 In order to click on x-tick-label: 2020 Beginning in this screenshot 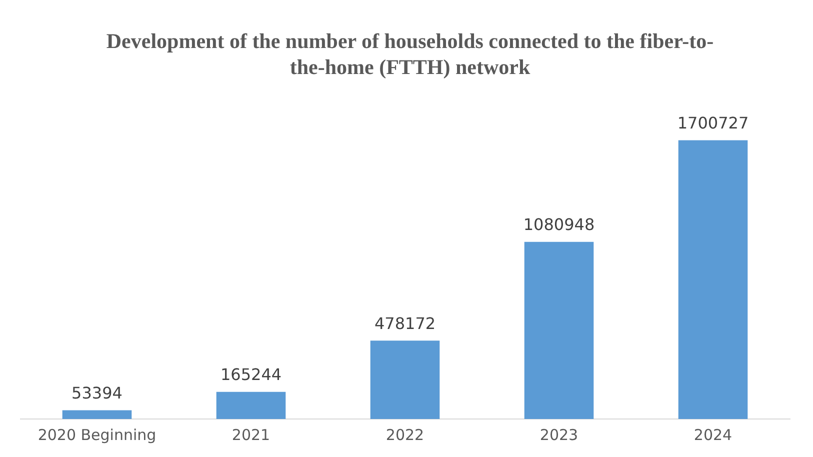, I will do `click(97, 435)`.